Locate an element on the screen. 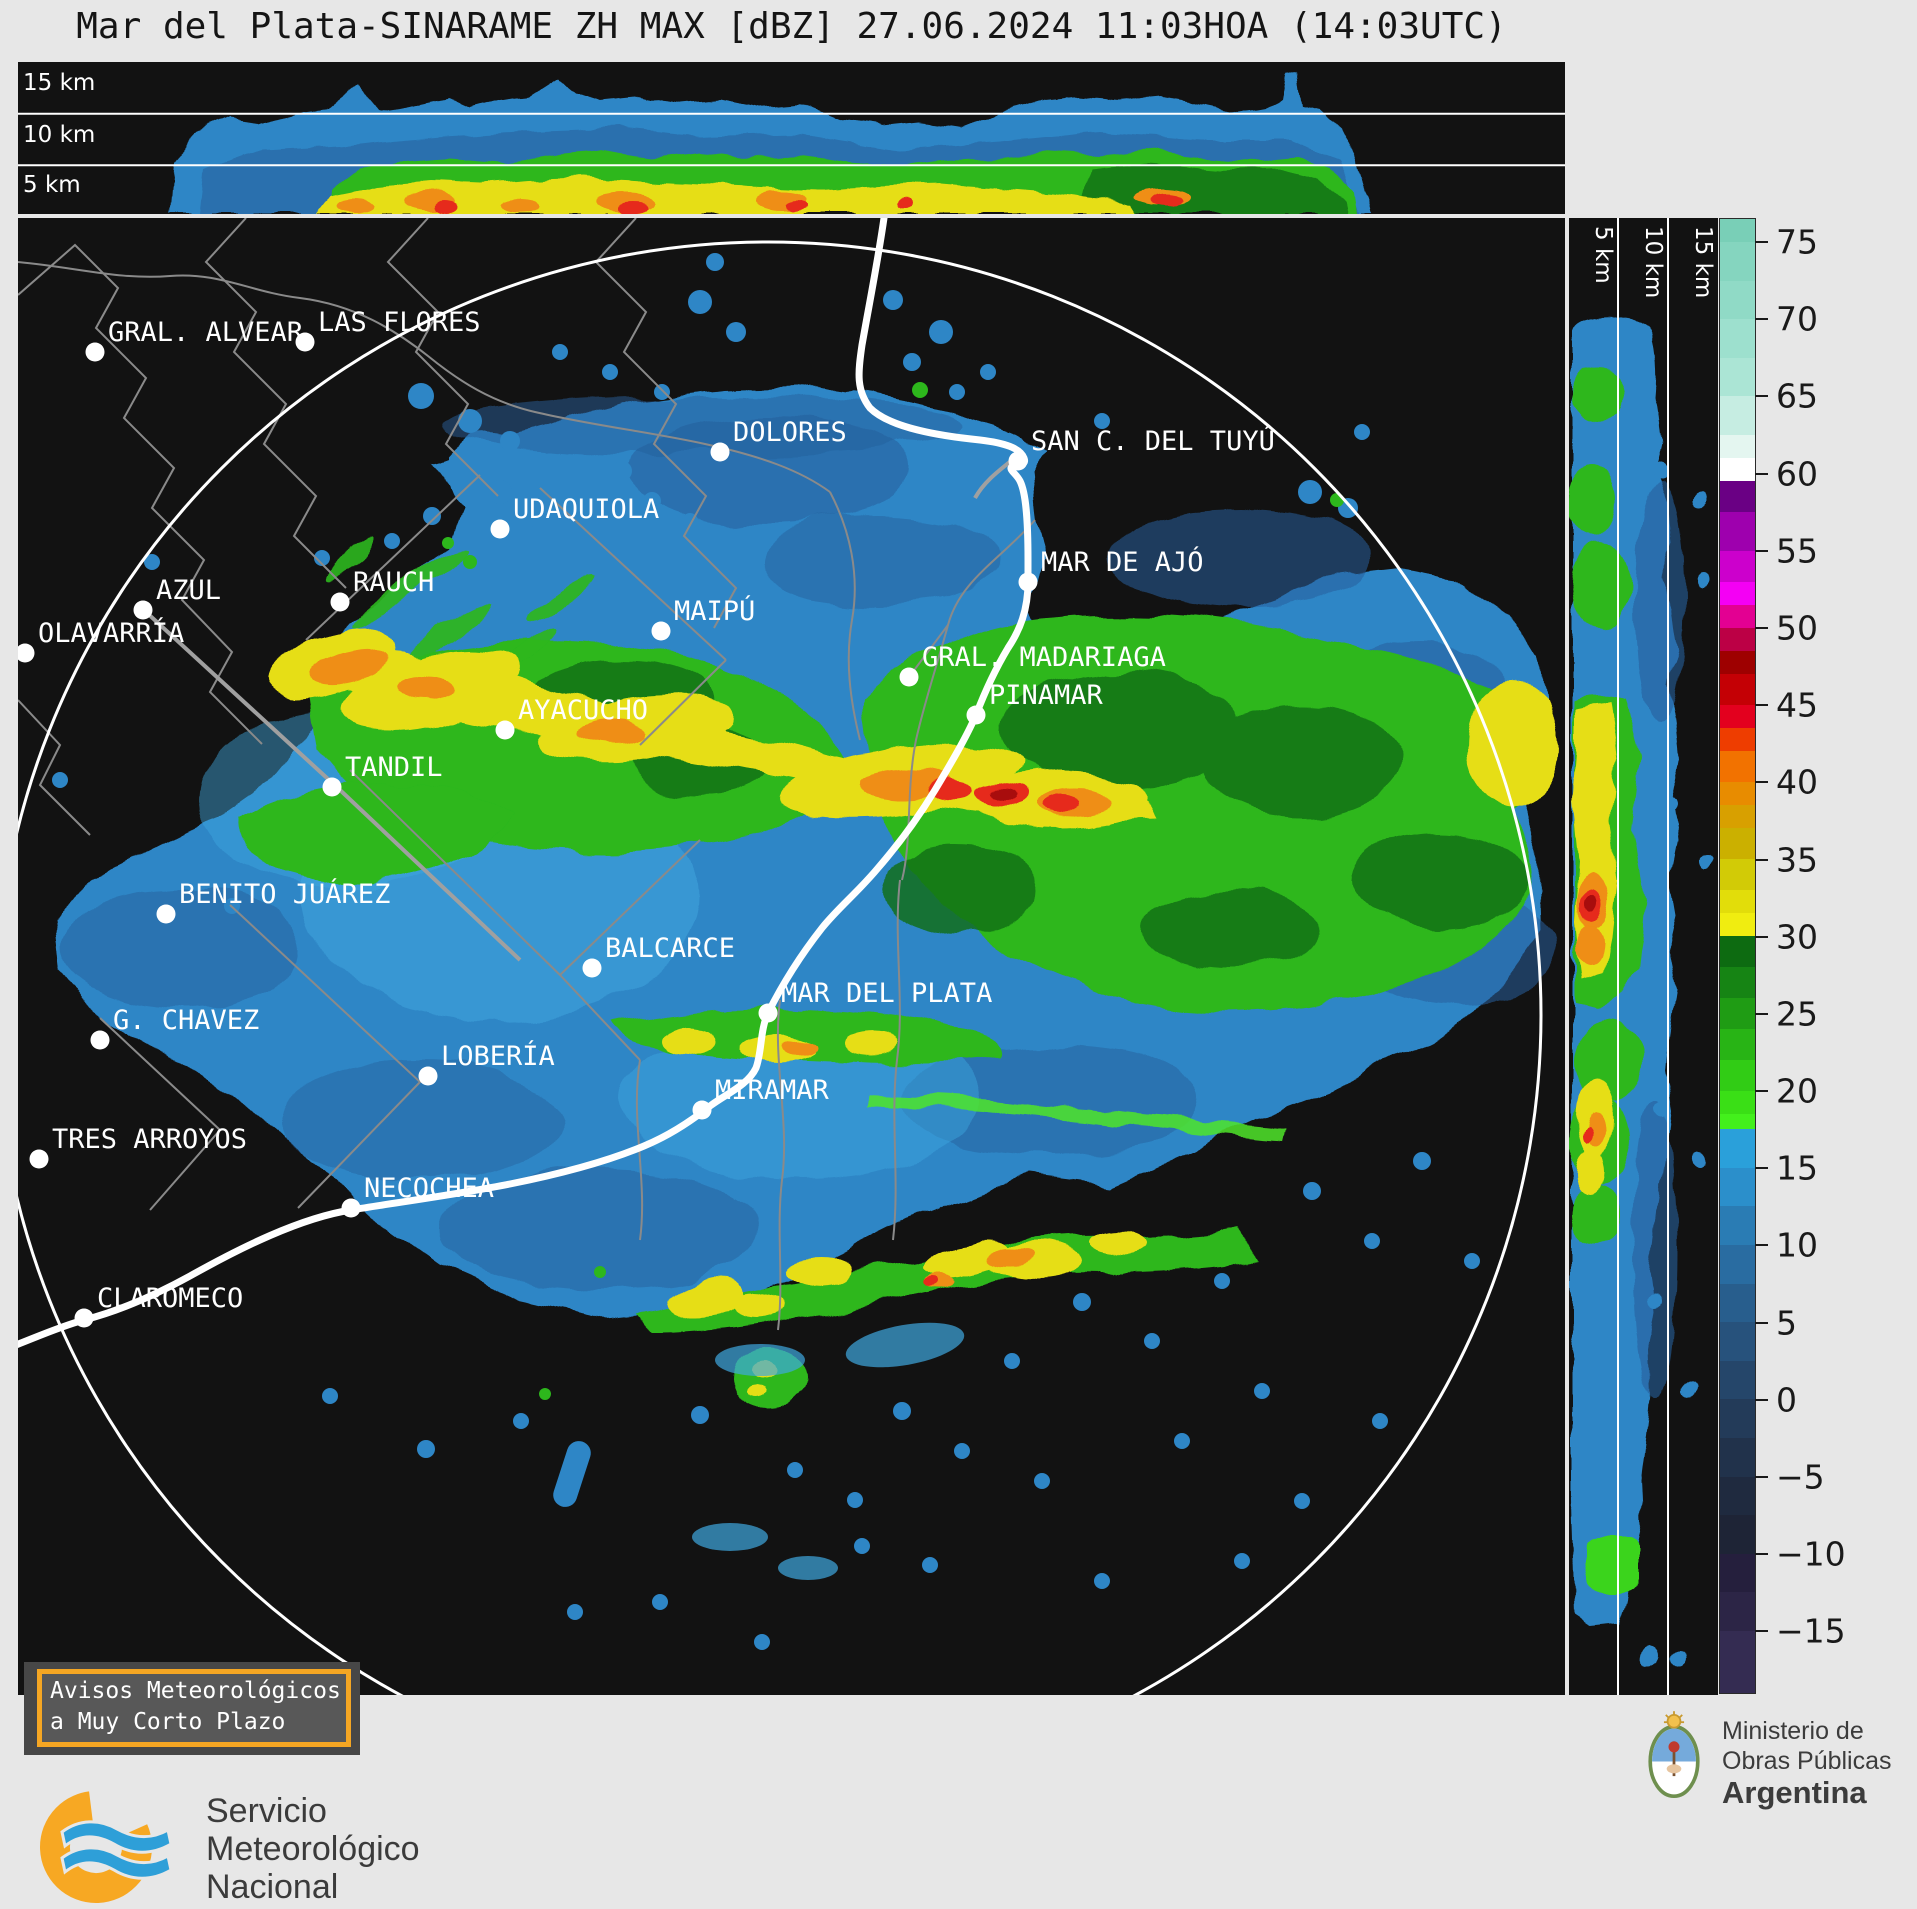 Image resolution: width=1917 pixels, height=1909 pixels. city-label: LAS FLORES is located at coordinates (399, 322).